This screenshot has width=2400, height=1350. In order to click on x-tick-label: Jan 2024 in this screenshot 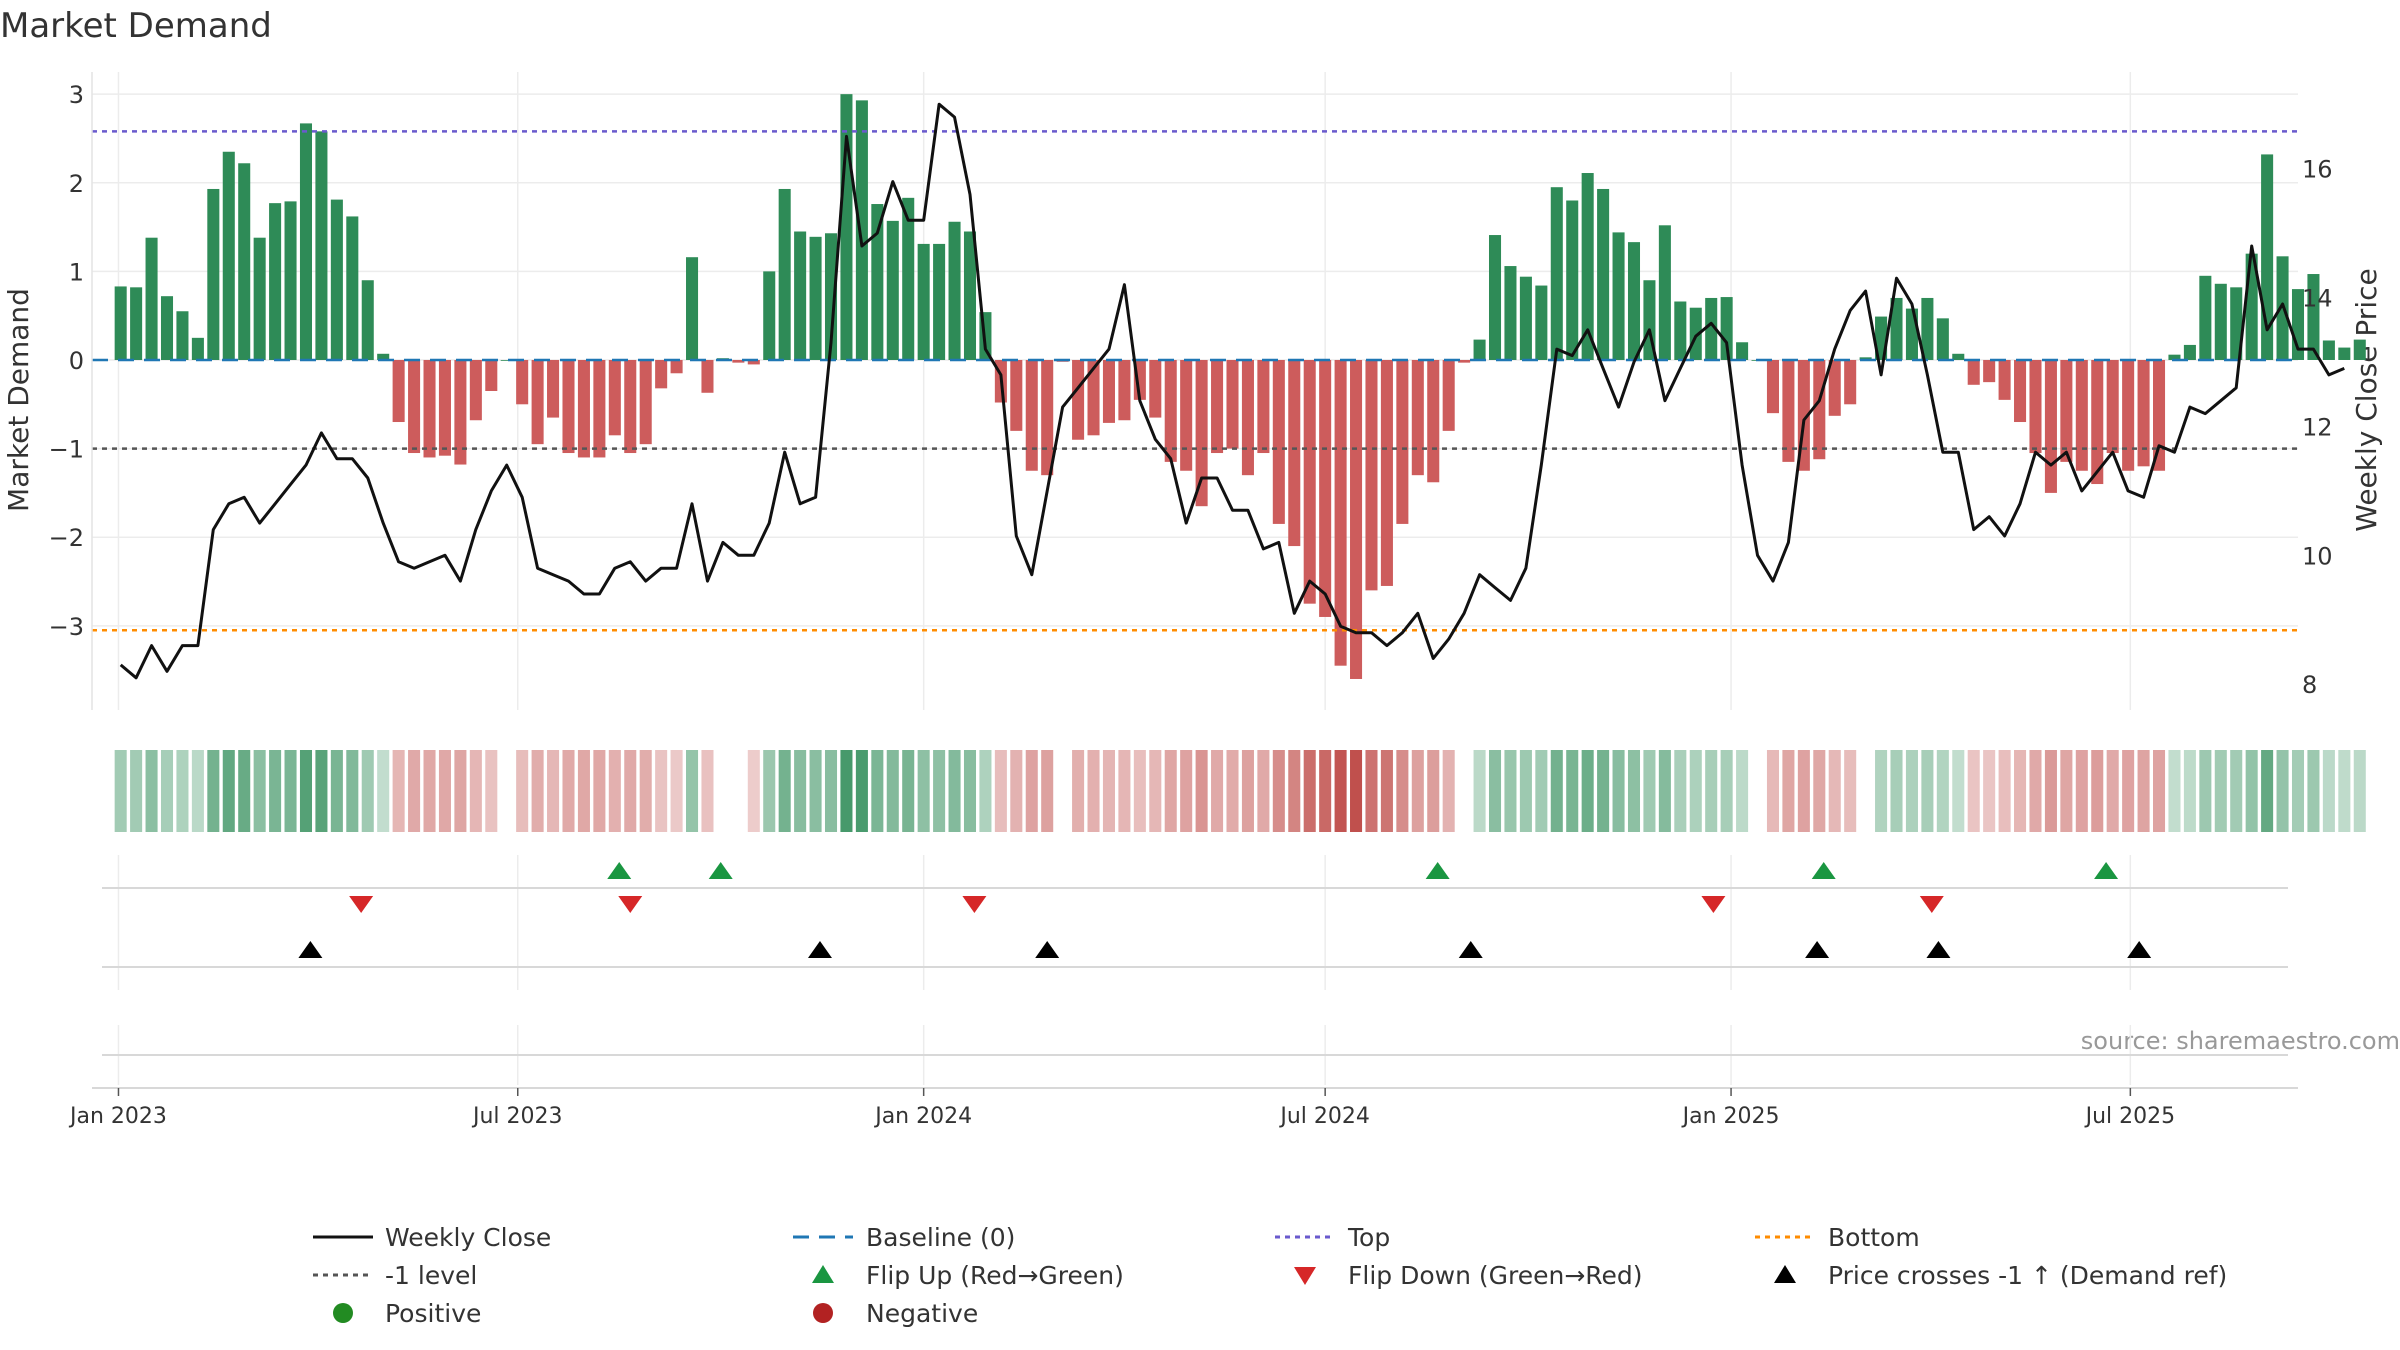, I will do `click(922, 1116)`.